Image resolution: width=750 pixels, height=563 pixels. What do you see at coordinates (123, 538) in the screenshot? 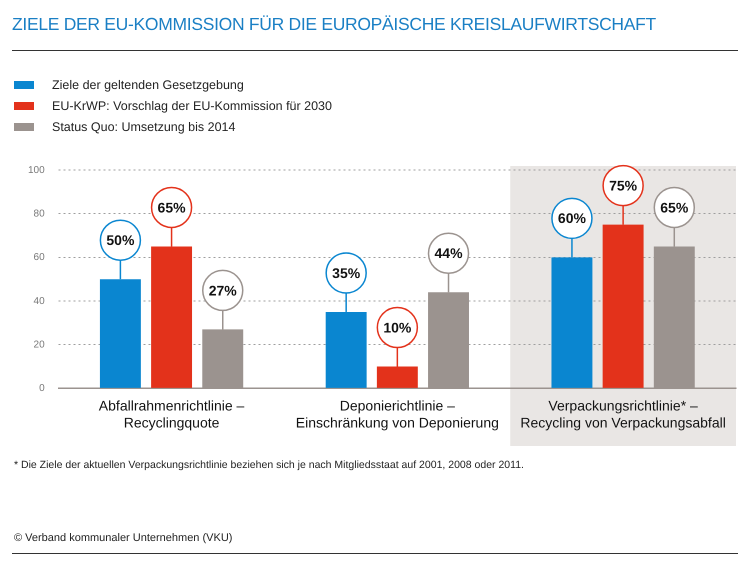
I see `text: © Verband kommunaler Unternehmen (VKU)` at bounding box center [123, 538].